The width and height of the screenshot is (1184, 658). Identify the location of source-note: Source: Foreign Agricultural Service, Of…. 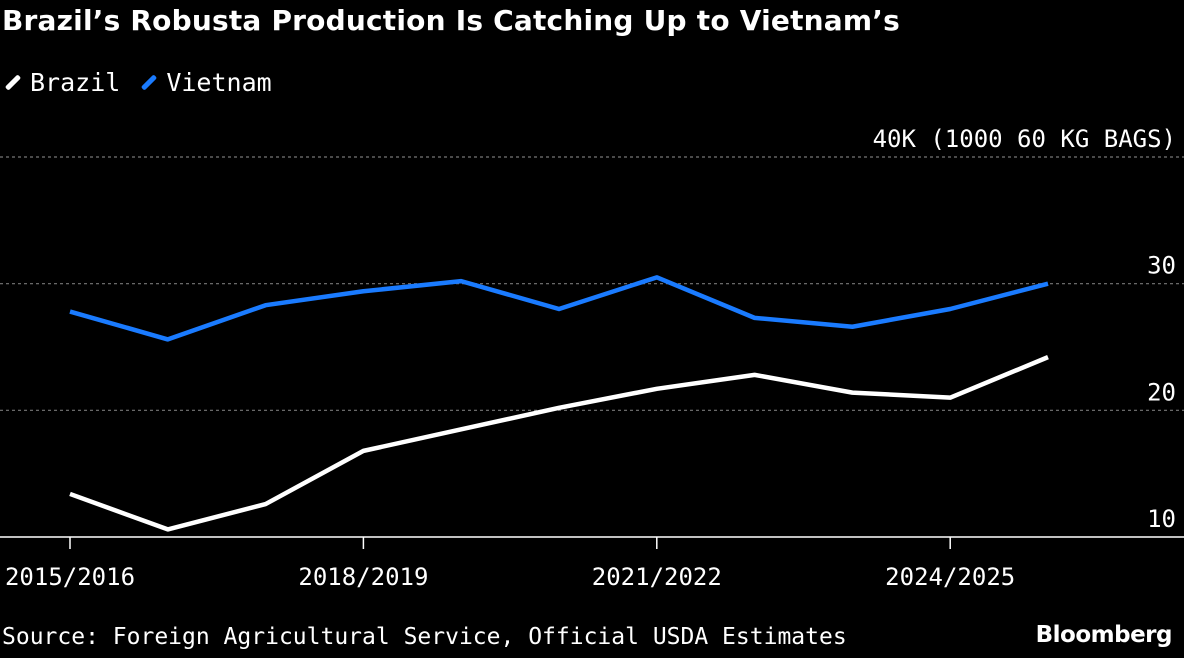
(424, 637).